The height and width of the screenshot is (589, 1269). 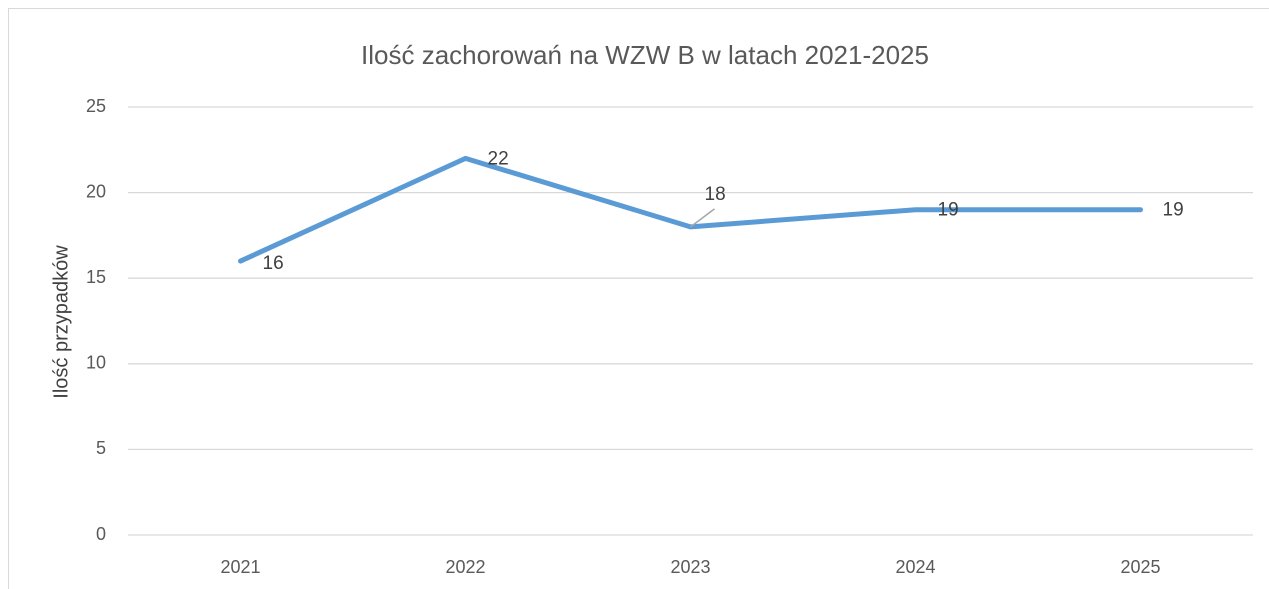 I want to click on x-tick-label: 2025, so click(x=1140, y=567).